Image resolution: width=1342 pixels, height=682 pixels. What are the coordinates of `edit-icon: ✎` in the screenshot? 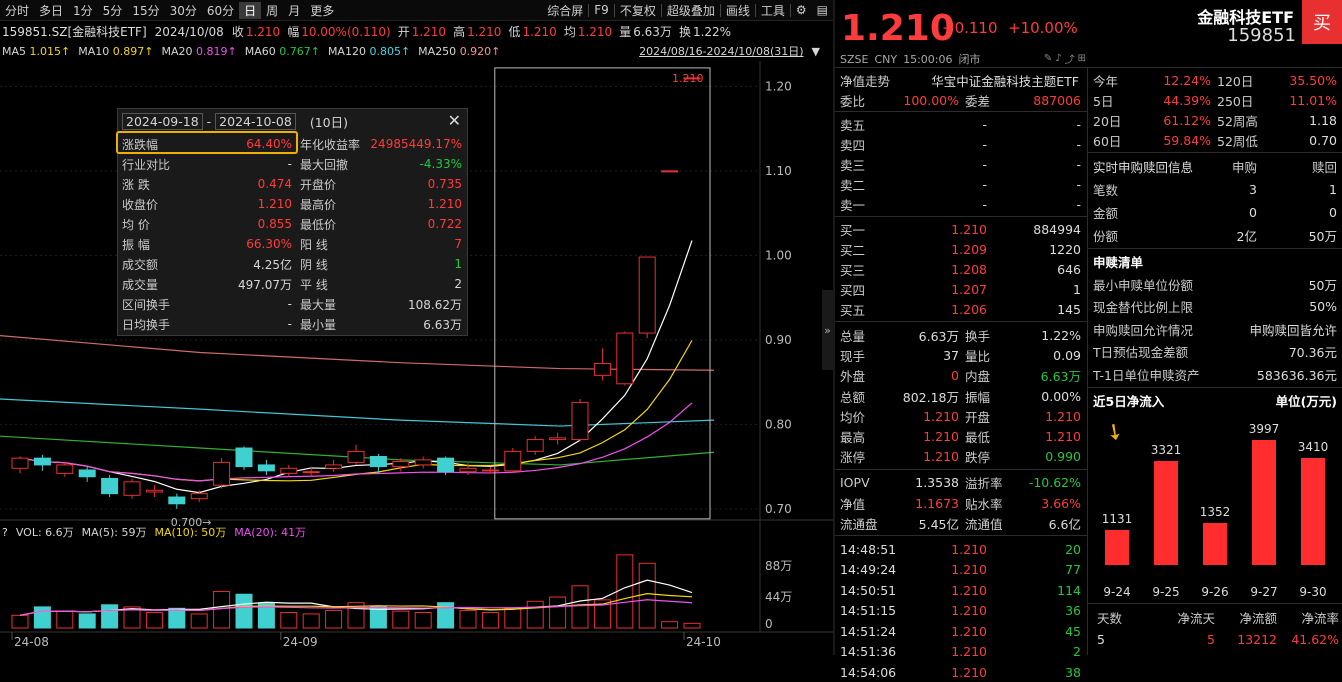 It's located at (1048, 58).